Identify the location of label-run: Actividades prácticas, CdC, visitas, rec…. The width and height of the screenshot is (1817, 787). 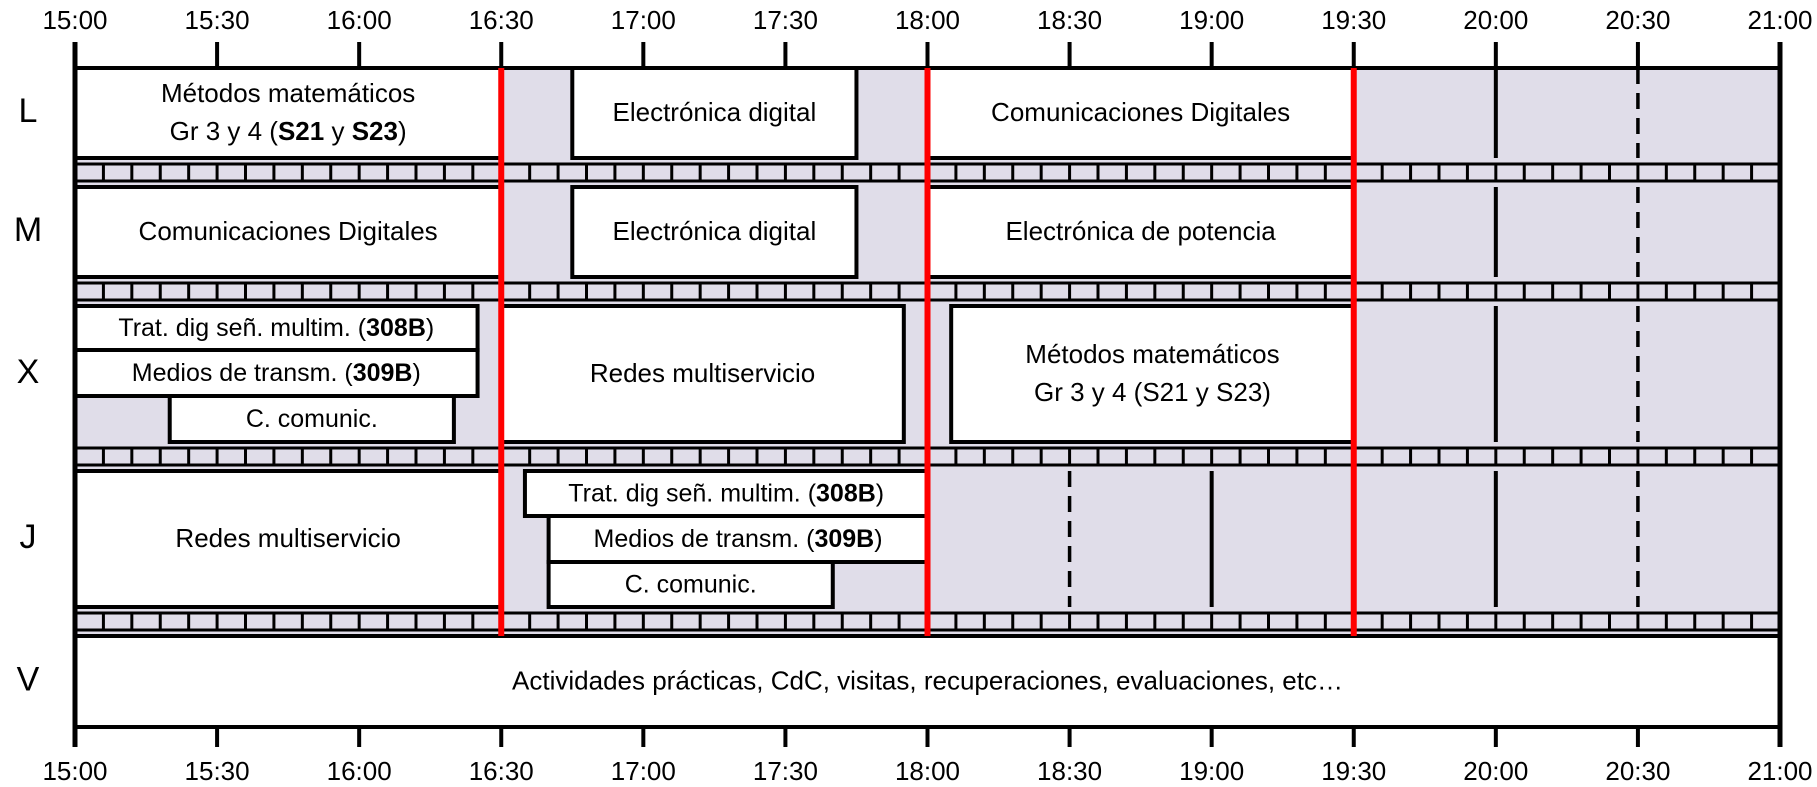
(927, 680).